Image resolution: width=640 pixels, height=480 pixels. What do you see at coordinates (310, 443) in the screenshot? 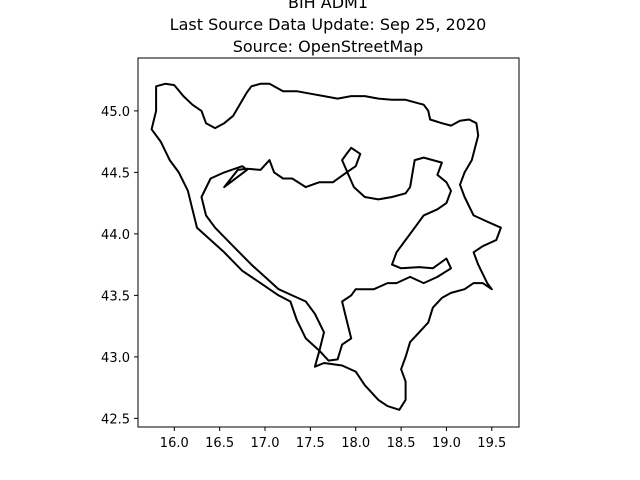
I see `x-tick-label: 17.5` at bounding box center [310, 443].